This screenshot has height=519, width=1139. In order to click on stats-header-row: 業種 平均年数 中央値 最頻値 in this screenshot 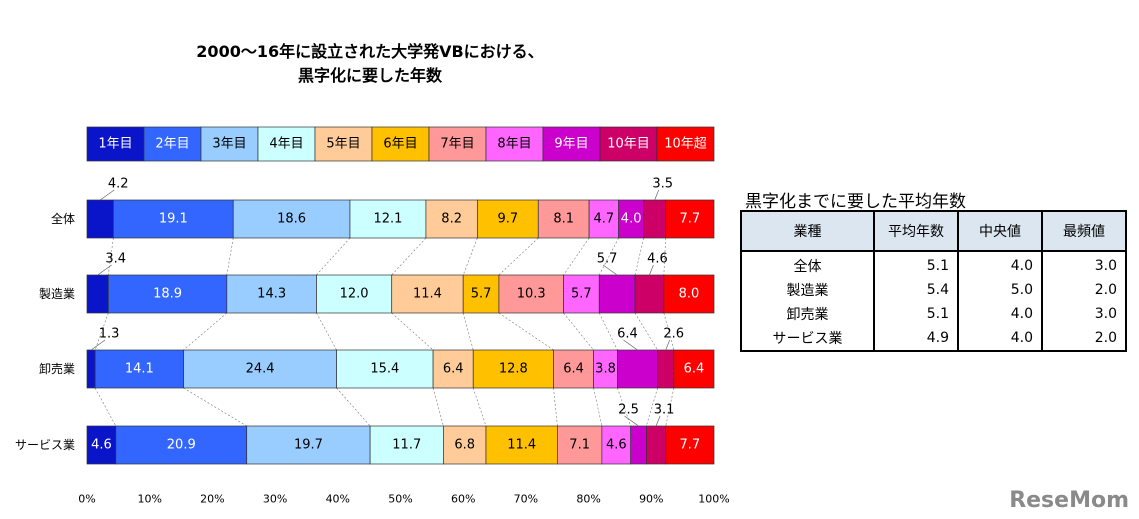, I will do `click(933, 231)`.